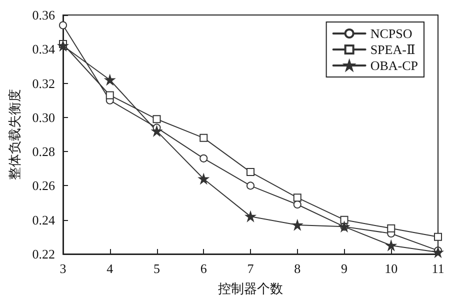 This screenshot has width=450, height=304. I want to click on x-tick-label: 10, so click(391, 268).